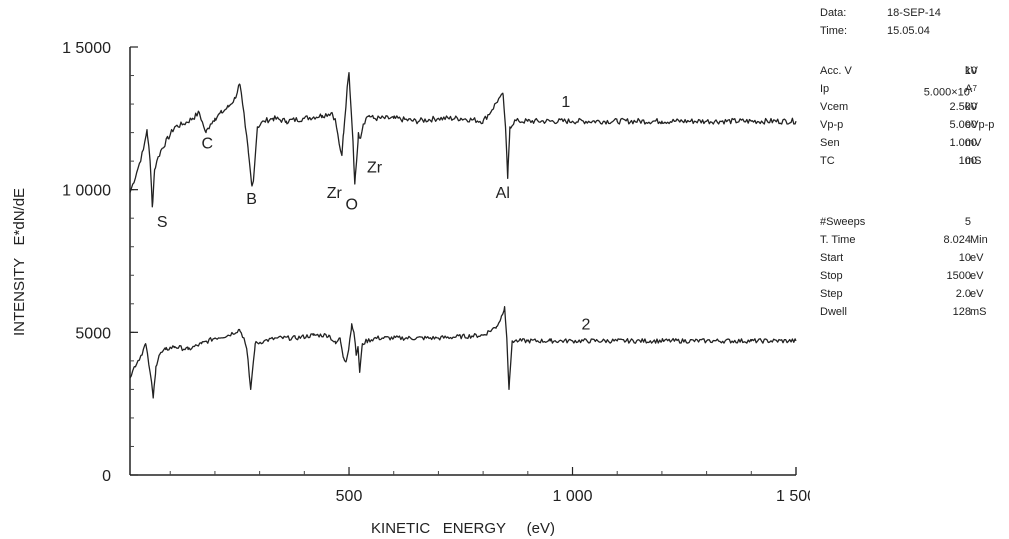 Image resolution: width=1009 pixels, height=539 pixels. Describe the element at coordinates (967, 222) in the screenshot. I see `setting-value: 5` at that location.